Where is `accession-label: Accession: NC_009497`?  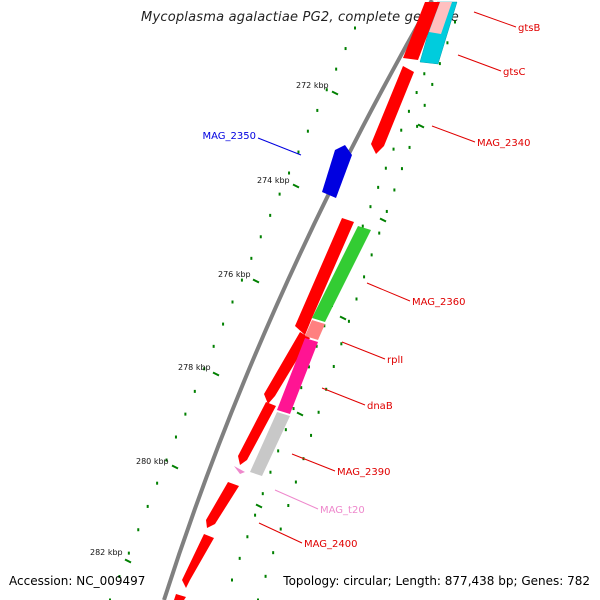
accession-label: Accession: NC_009497 is located at coordinates (77, 581).